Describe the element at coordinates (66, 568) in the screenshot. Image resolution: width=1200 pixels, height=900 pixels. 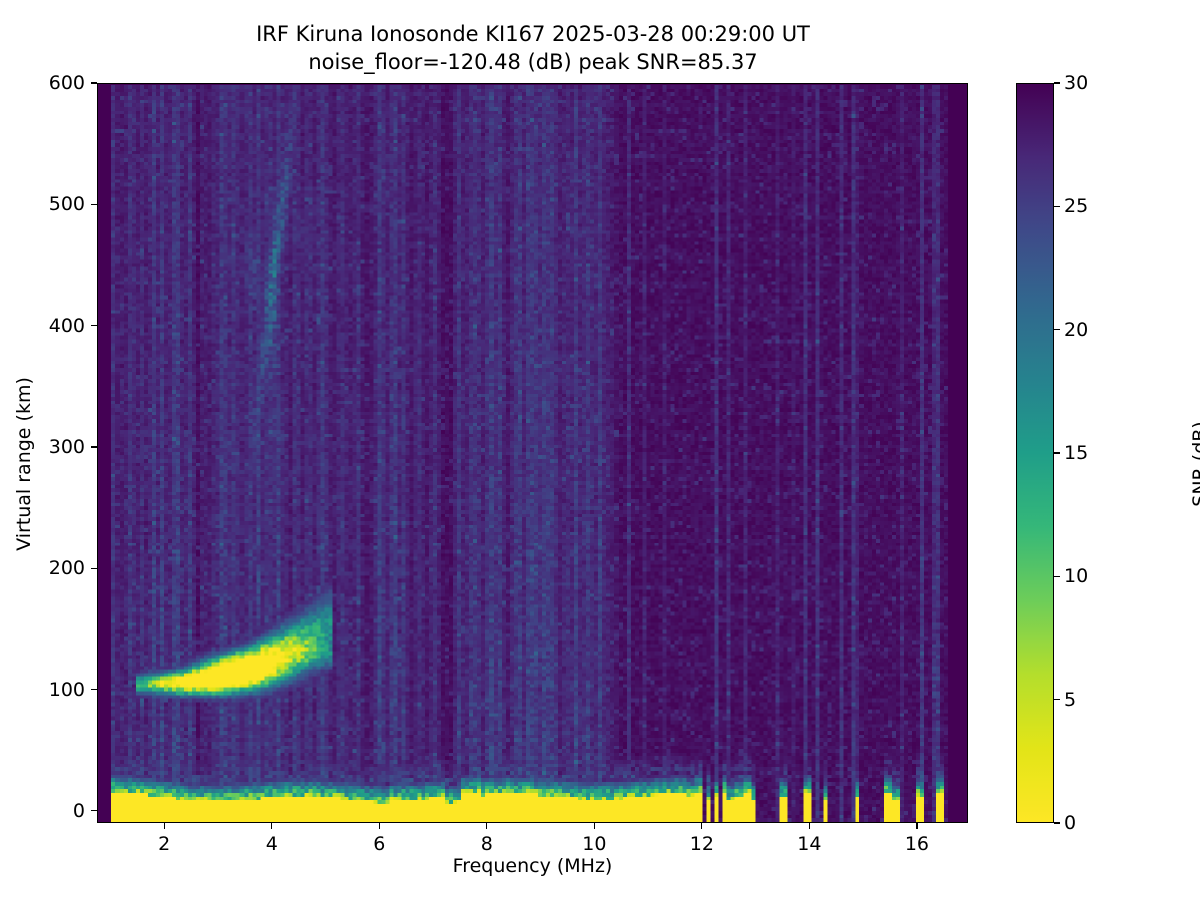
I see `y-tick-label: 200` at that location.